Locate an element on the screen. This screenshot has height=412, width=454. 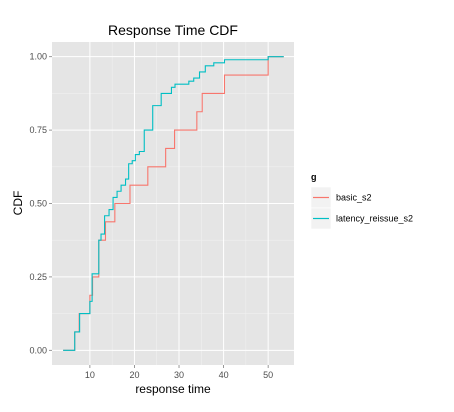
legend-label: latency_reissue_s2 is located at coordinates (374, 219).